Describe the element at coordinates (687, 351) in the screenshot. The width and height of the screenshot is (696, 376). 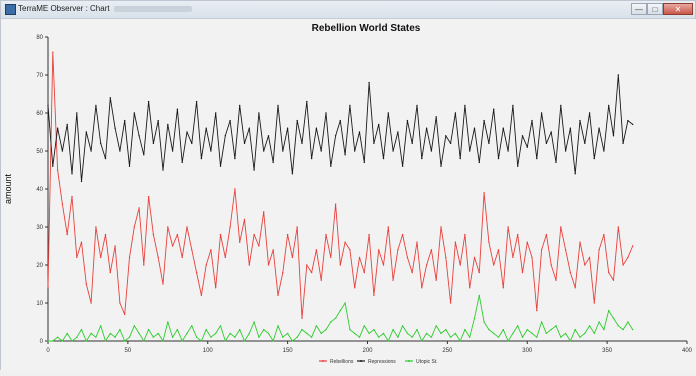
I see `x-tick-label: 400` at that location.